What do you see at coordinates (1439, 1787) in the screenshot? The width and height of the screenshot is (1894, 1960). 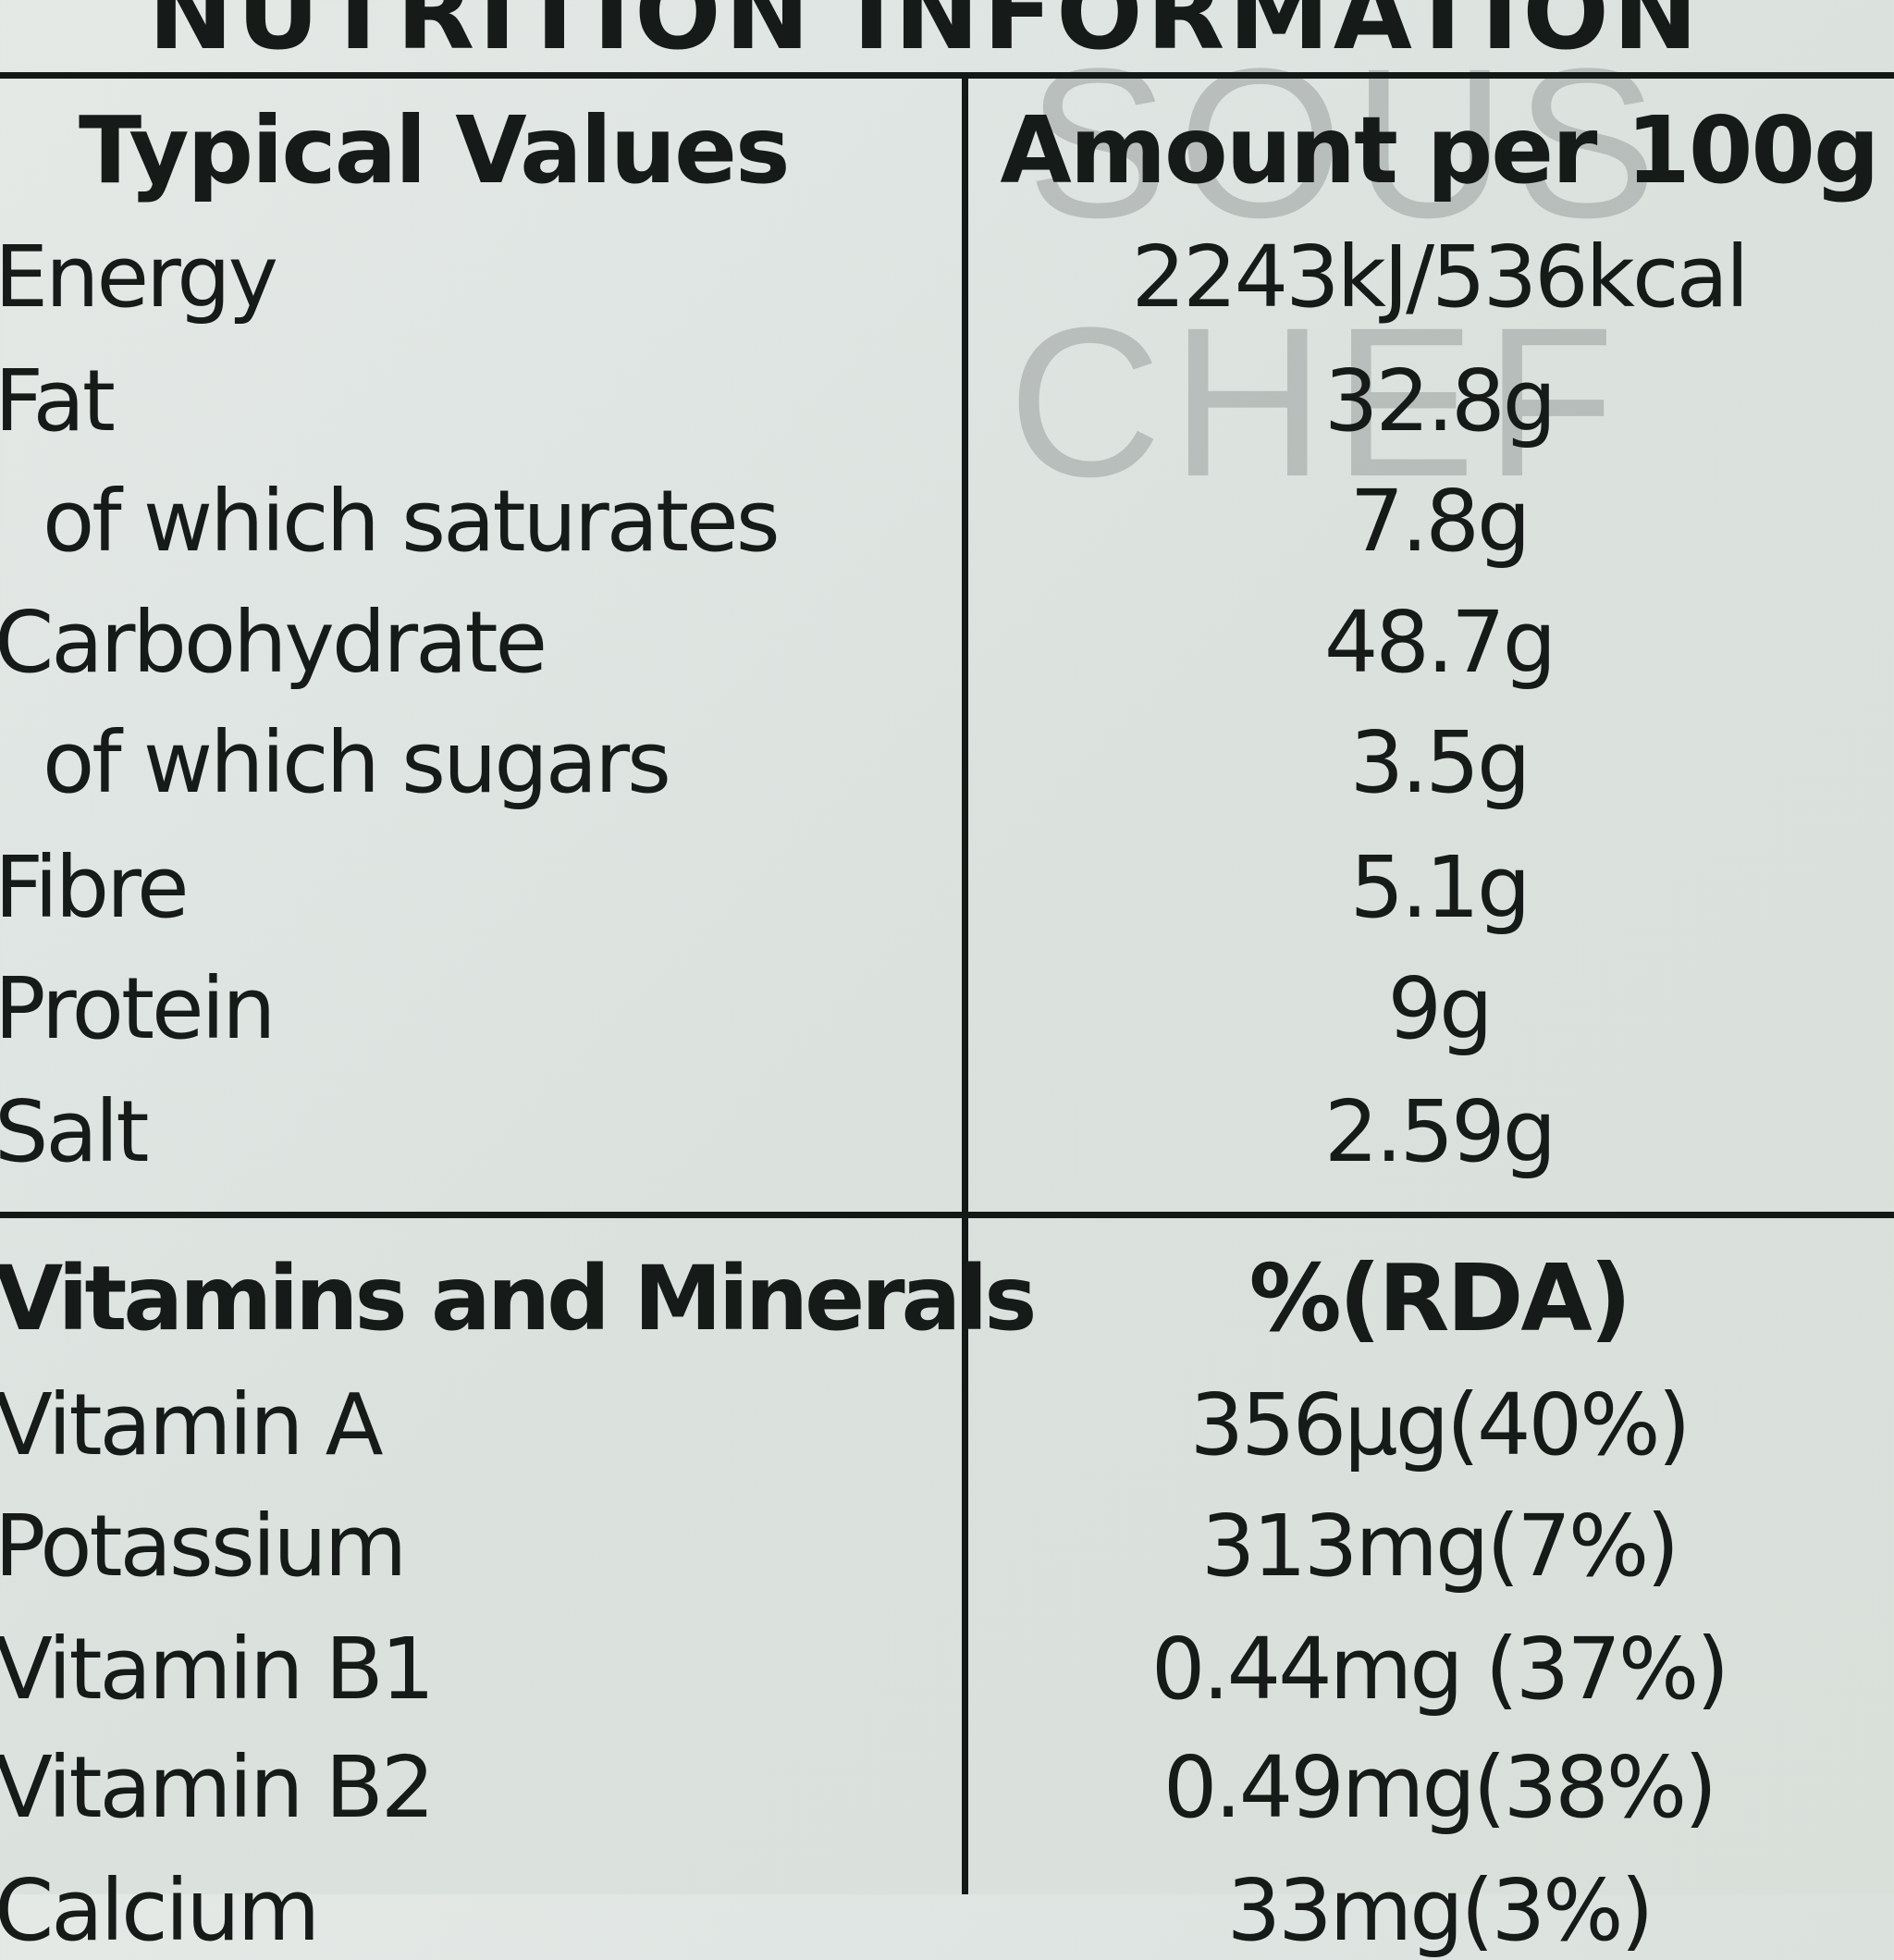 I see `vitamin-amount: 0.49mg(38%)` at bounding box center [1439, 1787].